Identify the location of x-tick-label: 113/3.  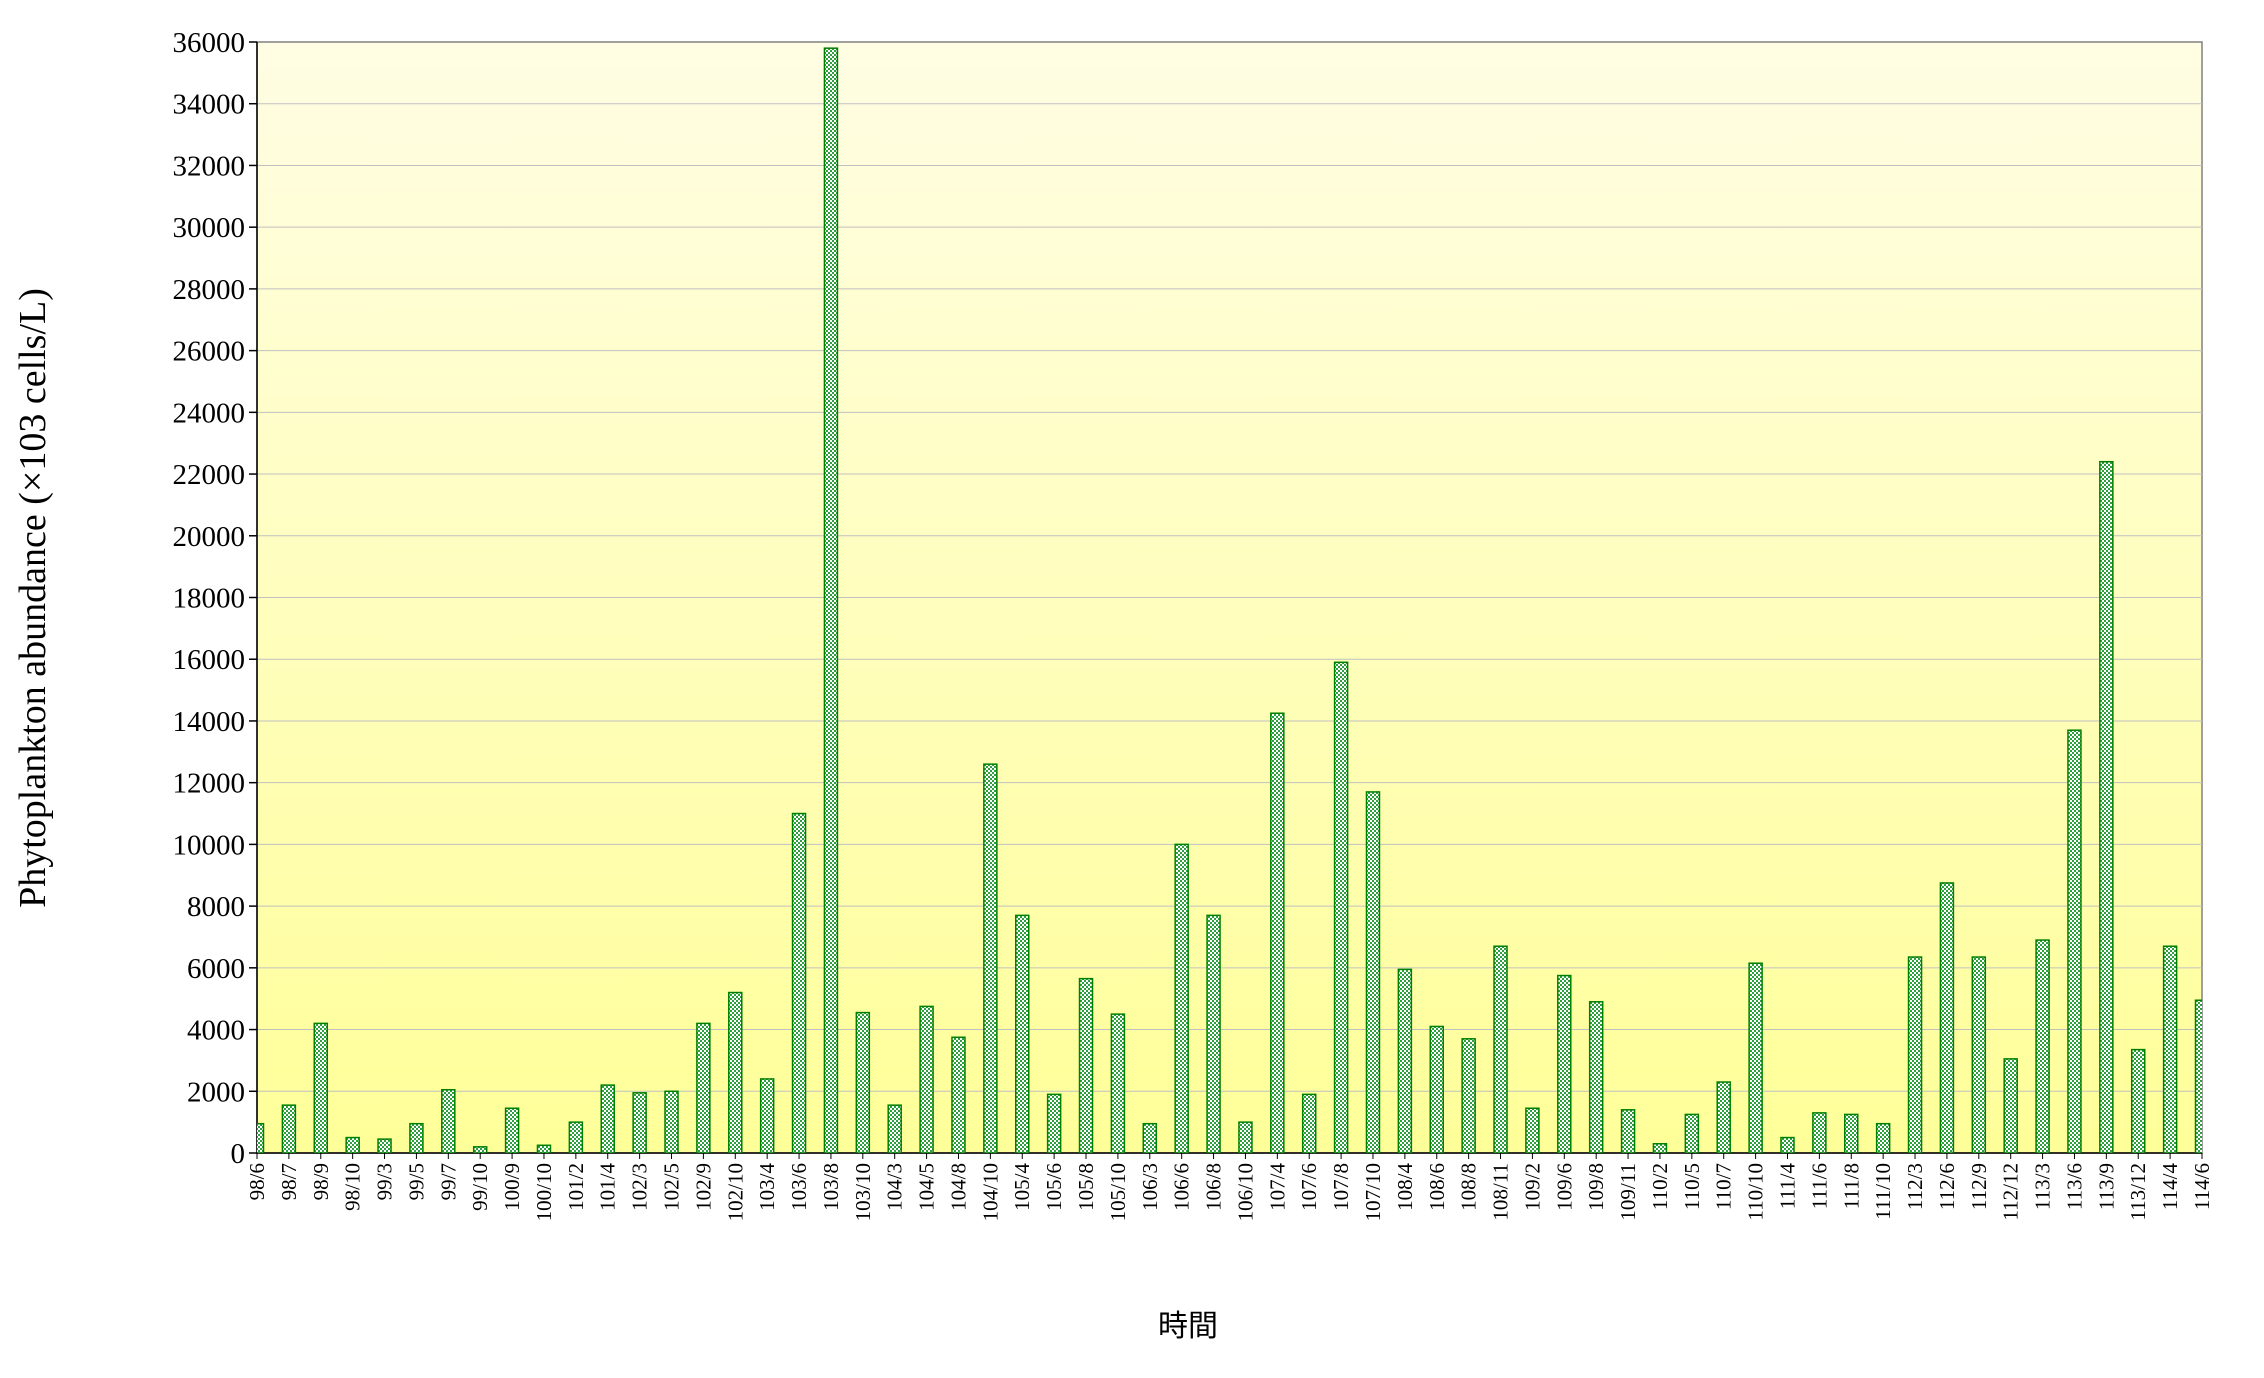
(2043, 1186).